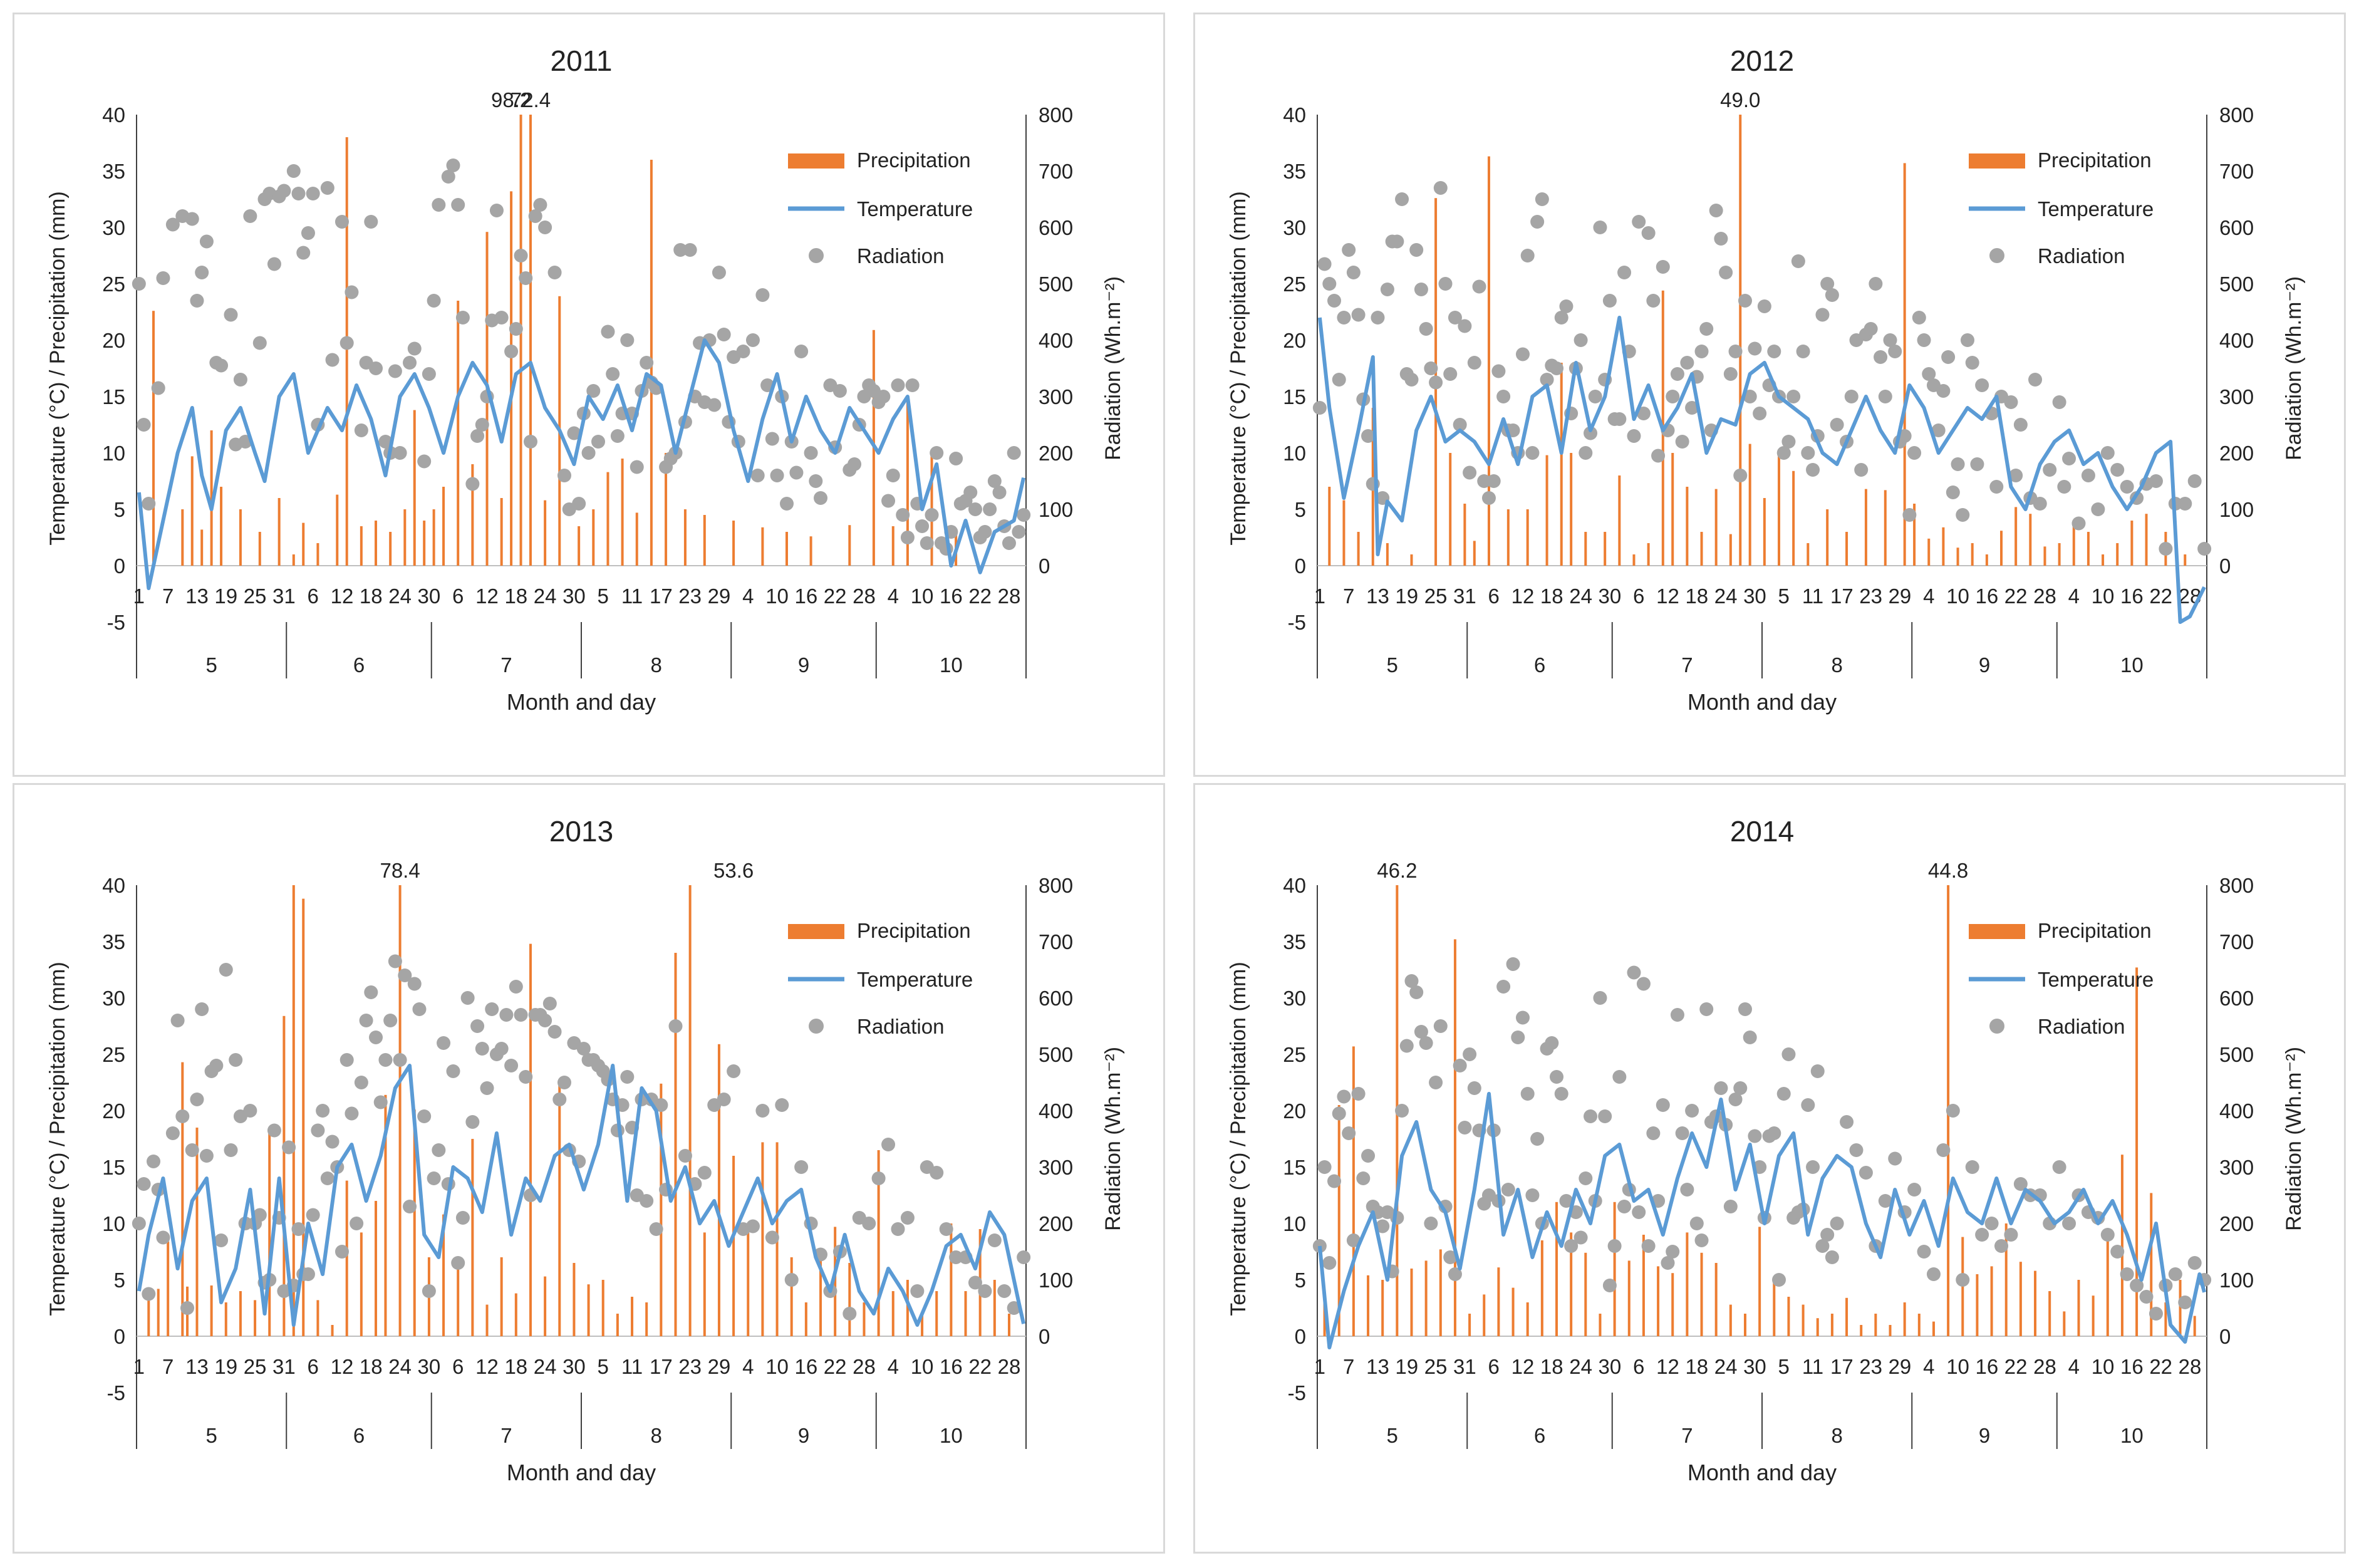  I want to click on day-tick-label: 16, so click(1986, 596).